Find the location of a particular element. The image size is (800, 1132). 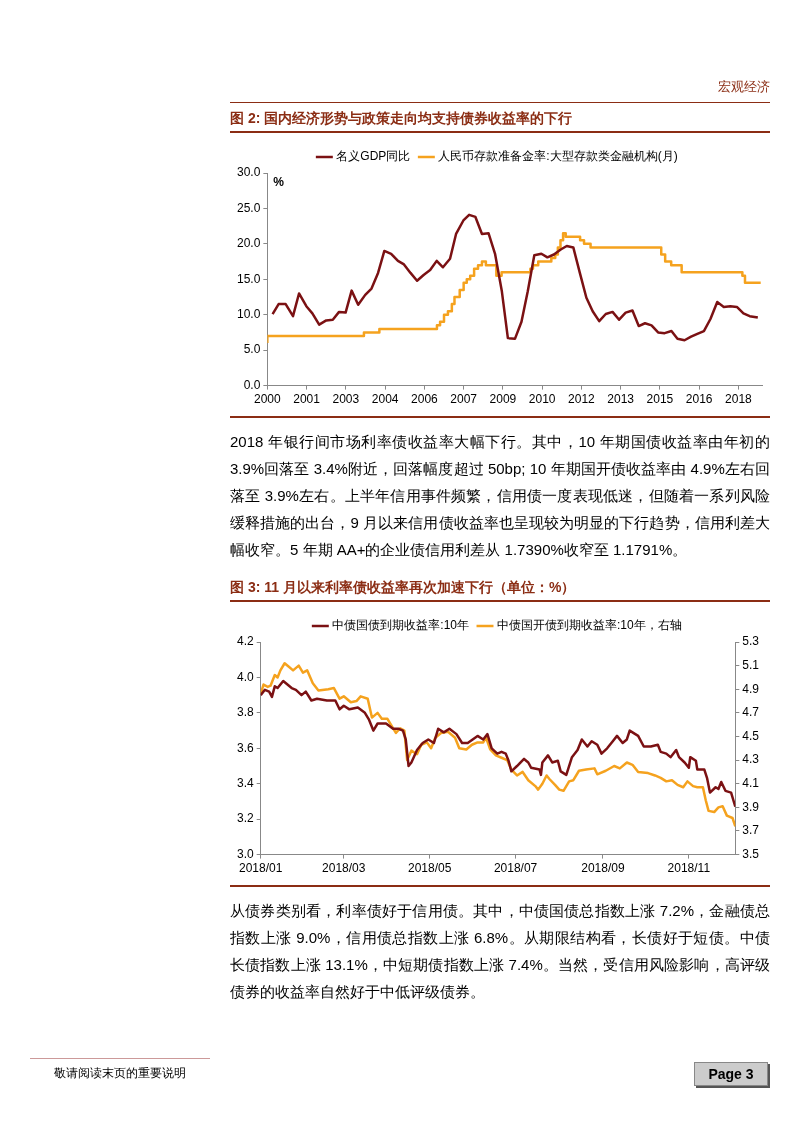

x-tick-label: 2018/09 is located at coordinates (603, 868).